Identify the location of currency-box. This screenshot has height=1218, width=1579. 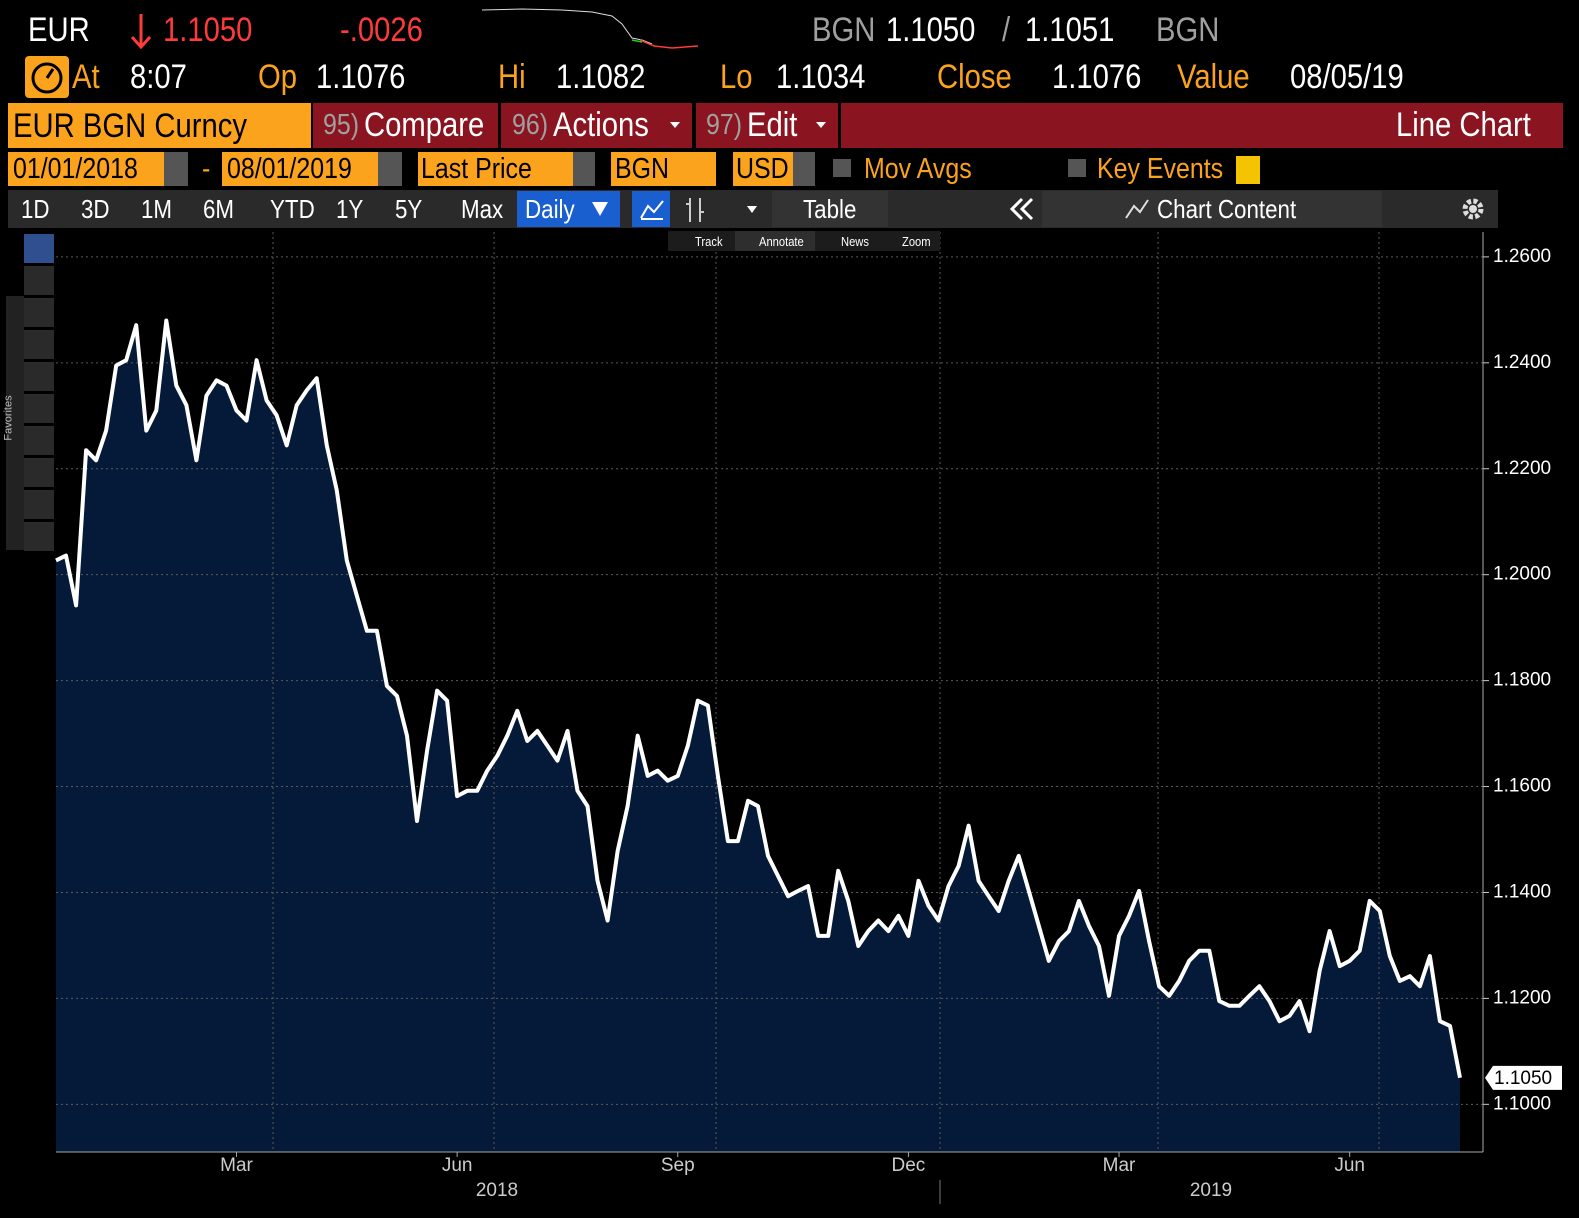
(763, 169).